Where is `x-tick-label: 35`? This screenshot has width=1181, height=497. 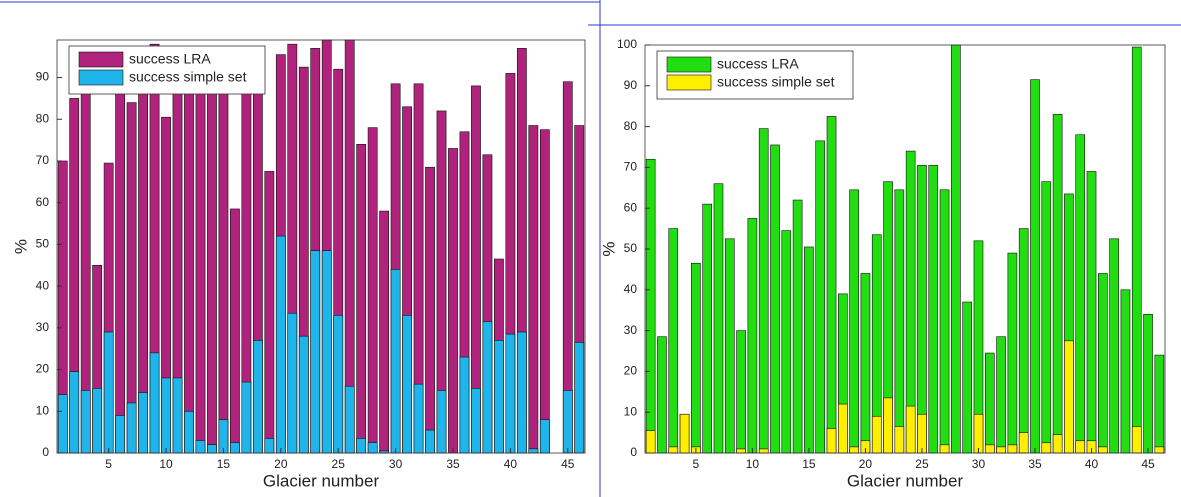
x-tick-label: 35 is located at coordinates (1035, 464).